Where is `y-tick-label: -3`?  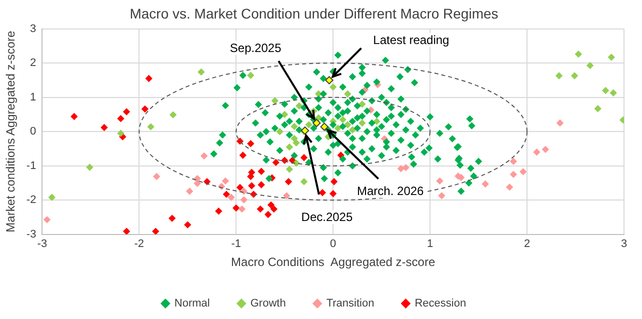
y-tick-label: -3 is located at coordinates (31, 234).